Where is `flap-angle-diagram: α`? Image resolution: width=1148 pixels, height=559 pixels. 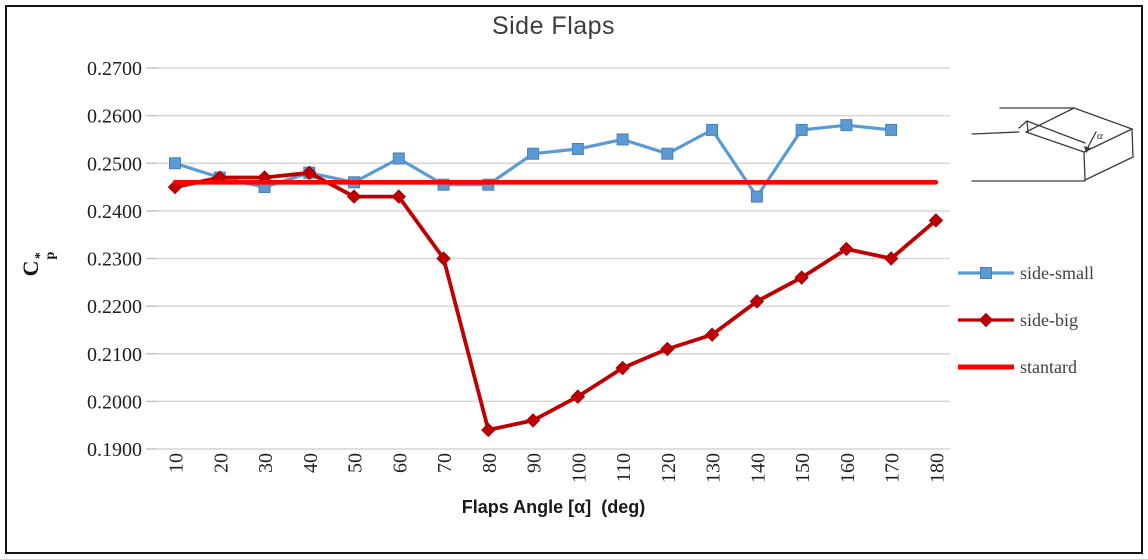
flap-angle-diagram: α is located at coordinates (1052, 144).